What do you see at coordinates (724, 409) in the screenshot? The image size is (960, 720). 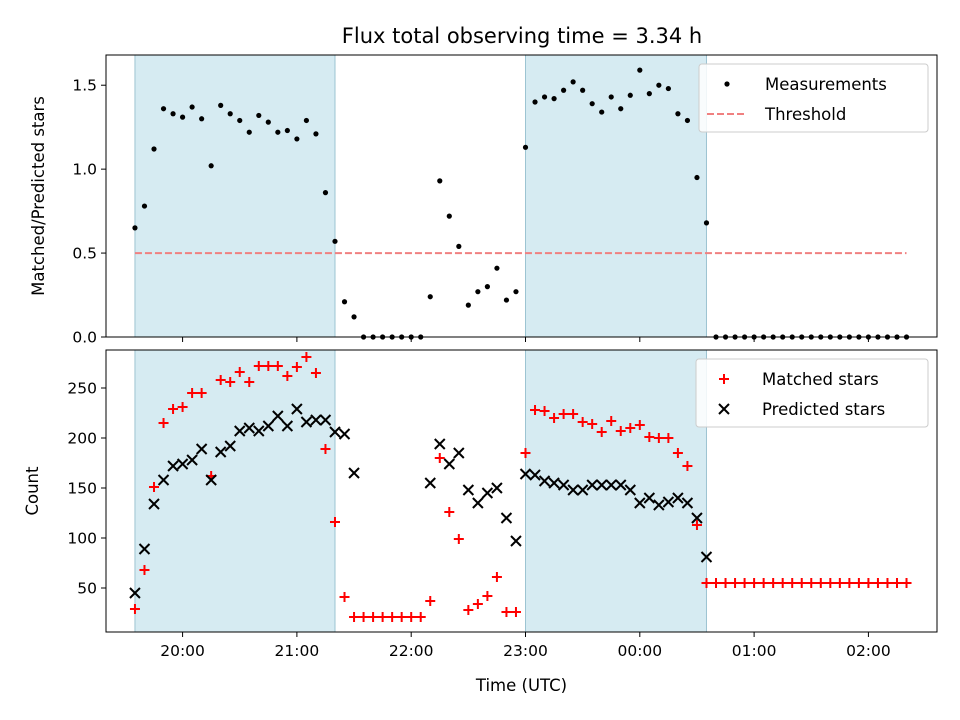 I see `legend-predicted-handle` at bounding box center [724, 409].